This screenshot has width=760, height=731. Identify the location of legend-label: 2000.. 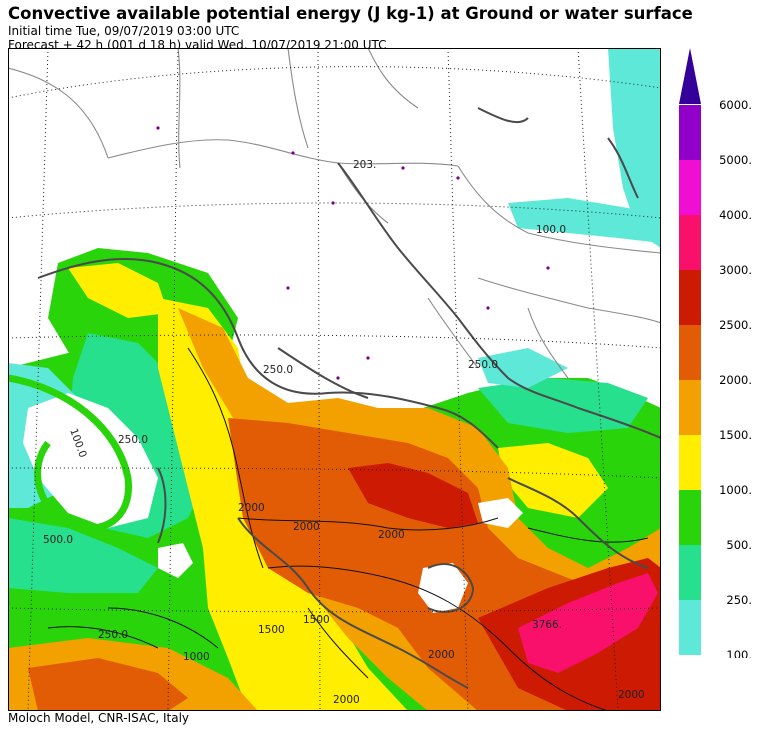
(735, 380).